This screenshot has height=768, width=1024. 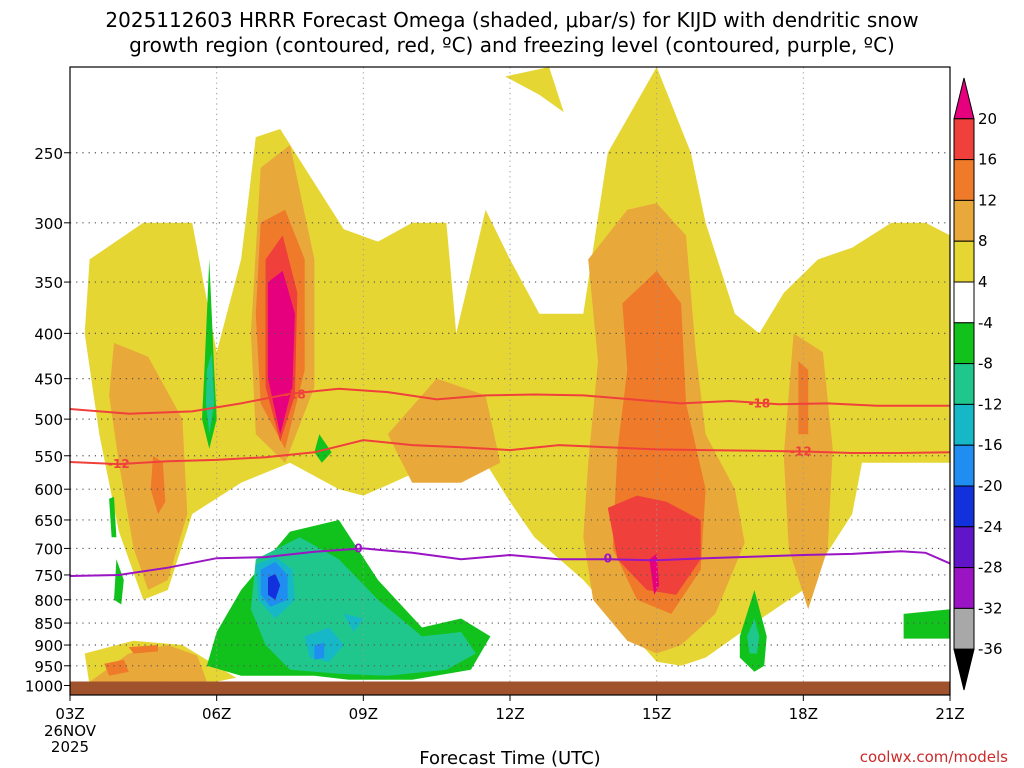 I want to click on contour-line--12, so click(x=510, y=452).